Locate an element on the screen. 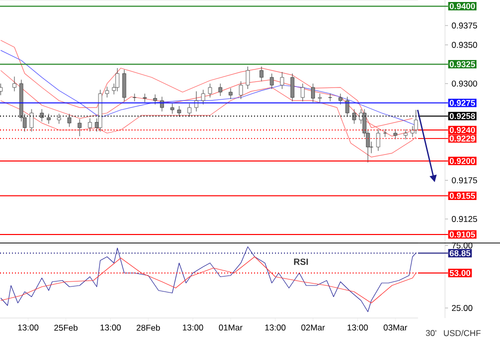  ref-line-label: 0.9325 is located at coordinates (463, 64).